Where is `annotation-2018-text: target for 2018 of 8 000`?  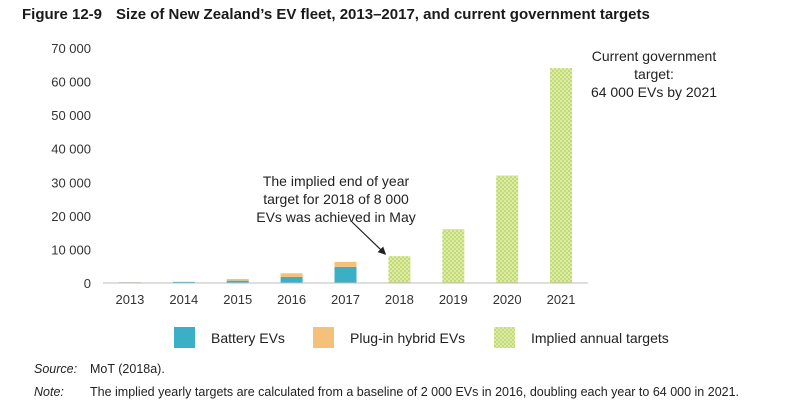 annotation-2018-text: target for 2018 of 8 000 is located at coordinates (336, 199).